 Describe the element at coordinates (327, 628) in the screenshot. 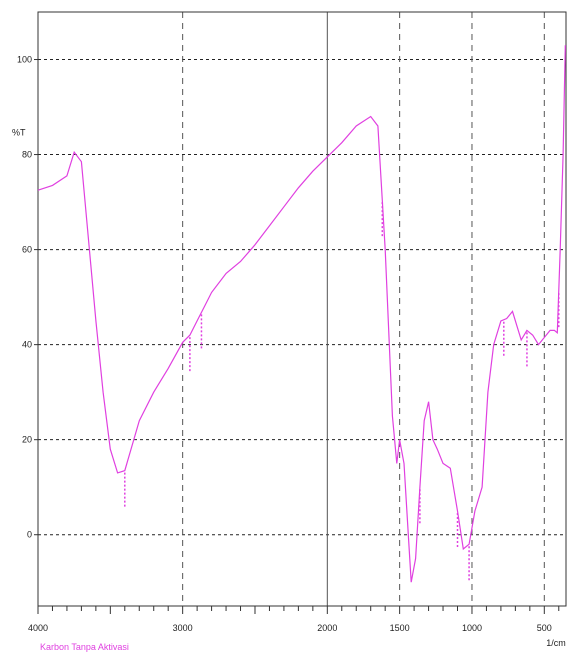

I see `x-tick-label: 2000` at that location.